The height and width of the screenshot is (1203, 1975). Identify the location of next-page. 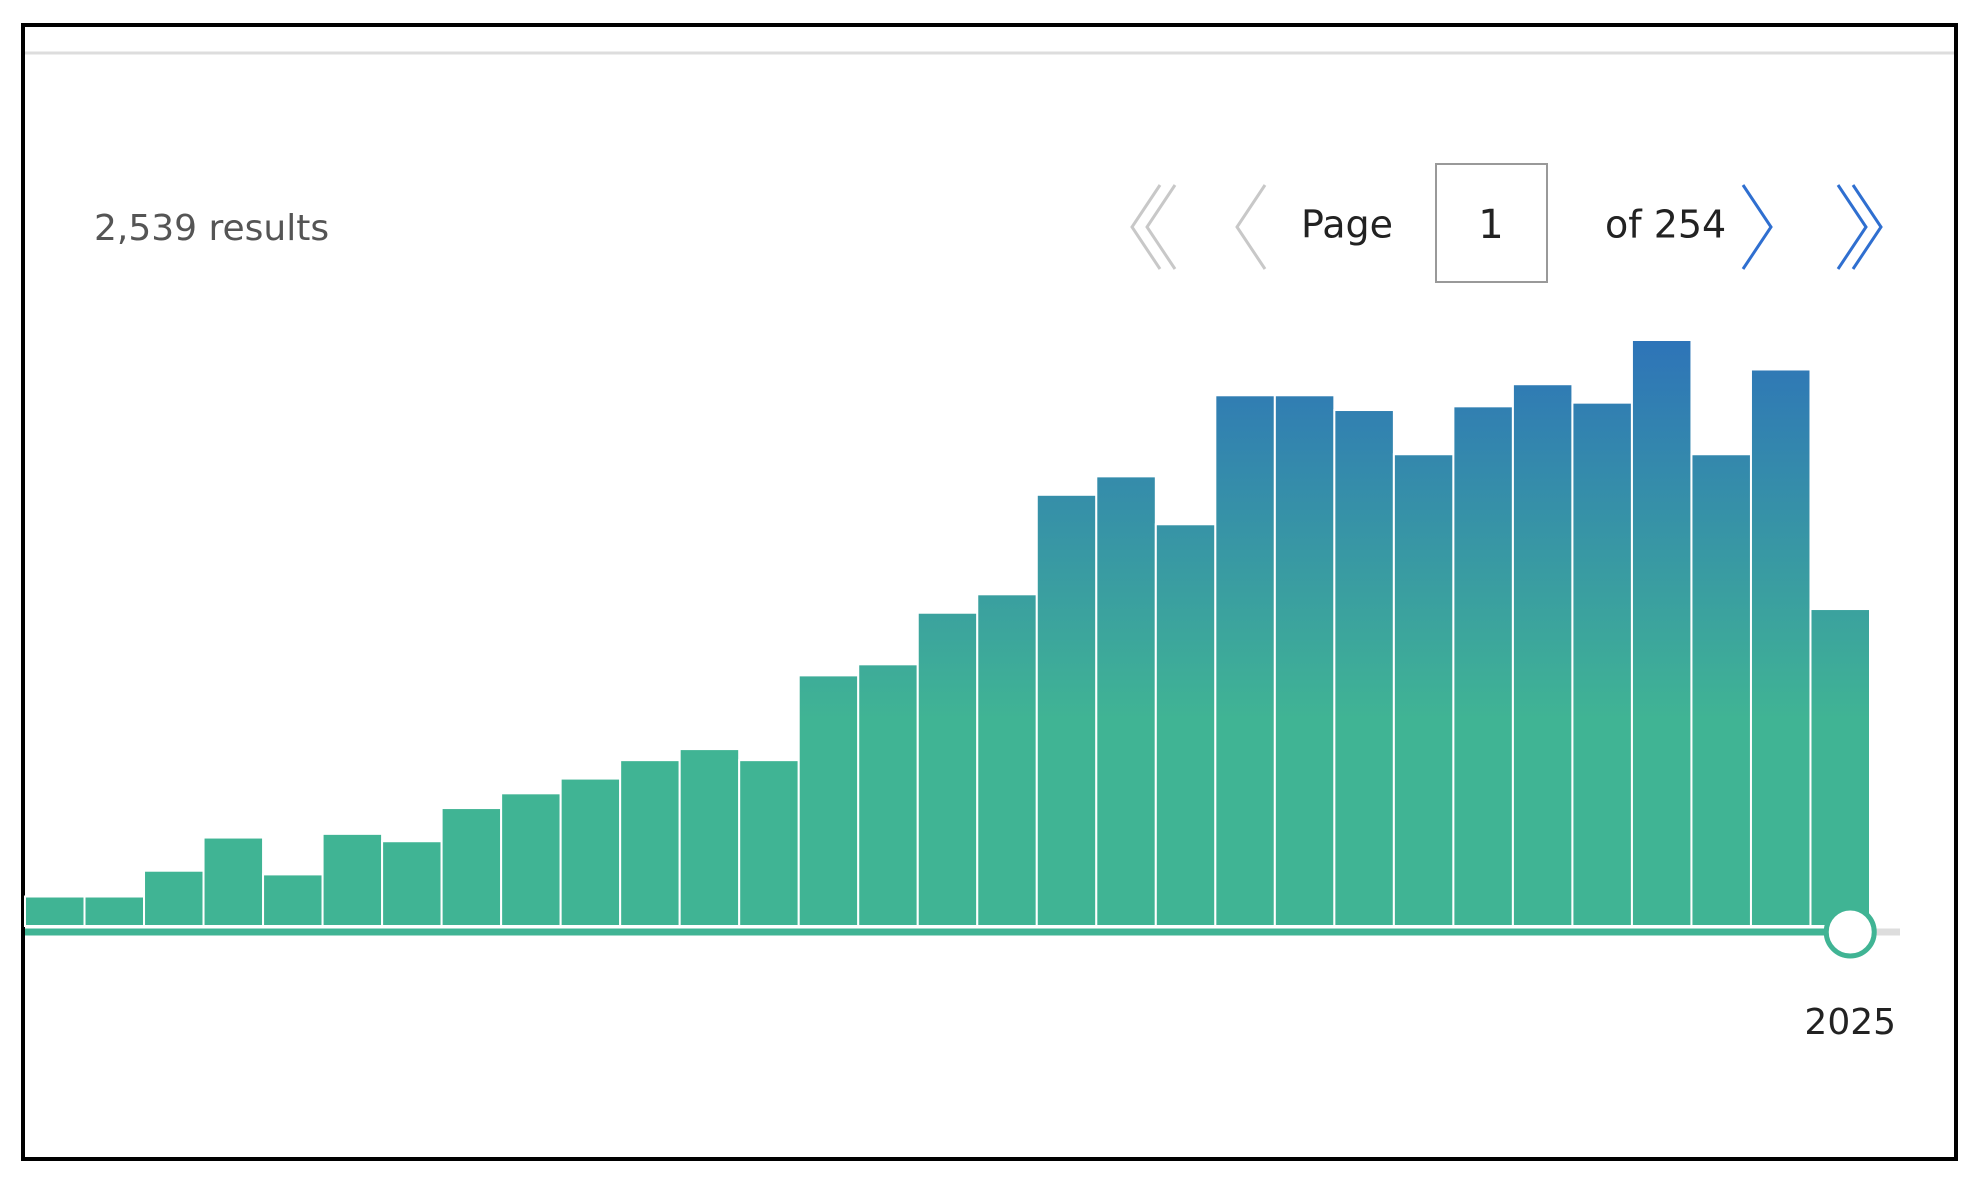
(1757, 227).